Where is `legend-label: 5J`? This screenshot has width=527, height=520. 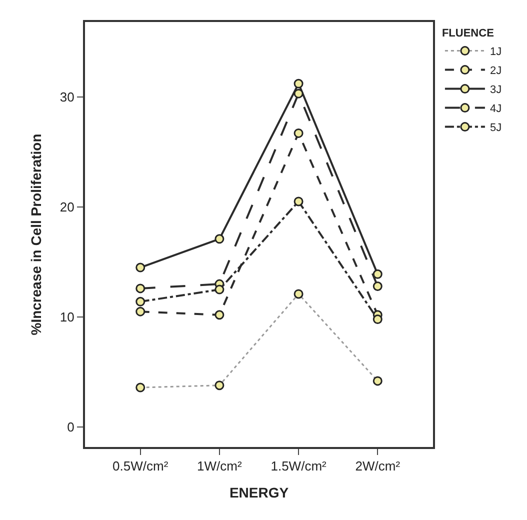 legend-label: 5J is located at coordinates (496, 128).